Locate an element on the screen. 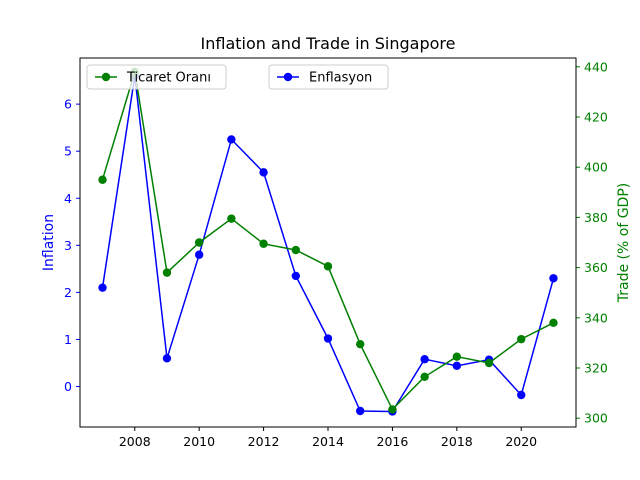  y-tick-label-right: 380 is located at coordinates (596, 217).